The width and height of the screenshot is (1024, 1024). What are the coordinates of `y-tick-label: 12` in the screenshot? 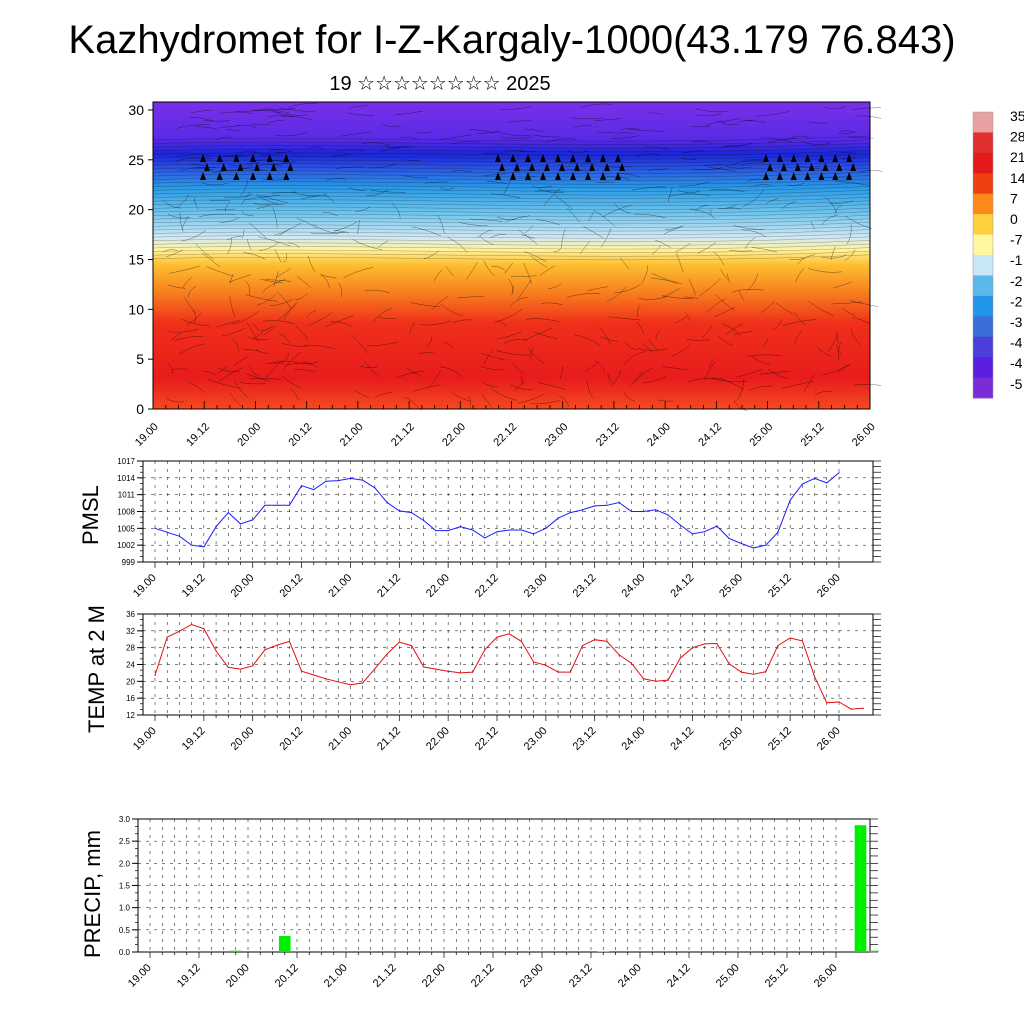 It's located at (130, 715).